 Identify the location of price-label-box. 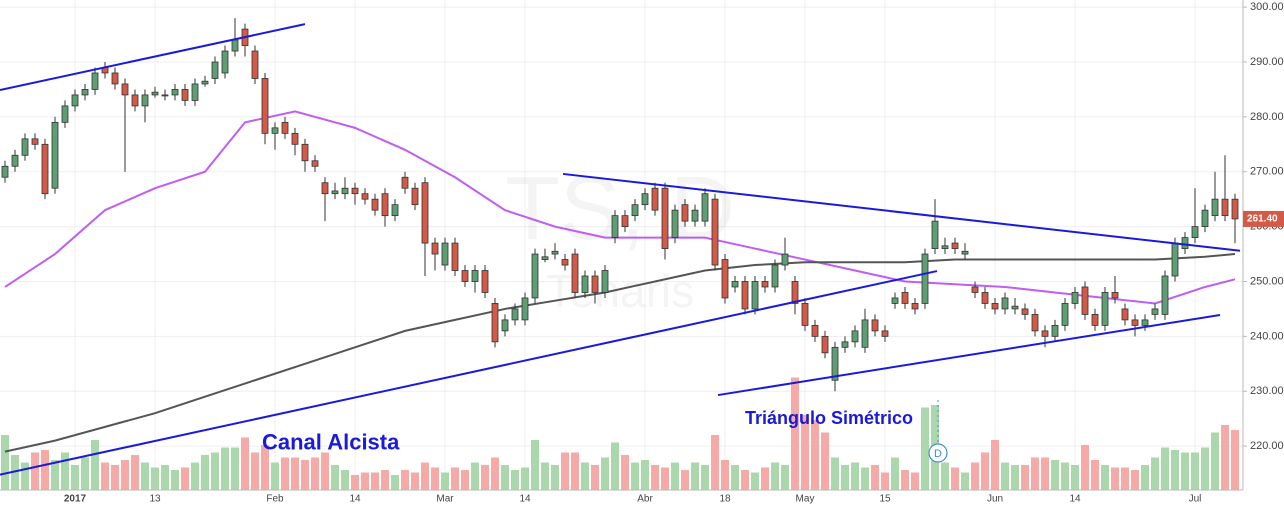
(1263, 218).